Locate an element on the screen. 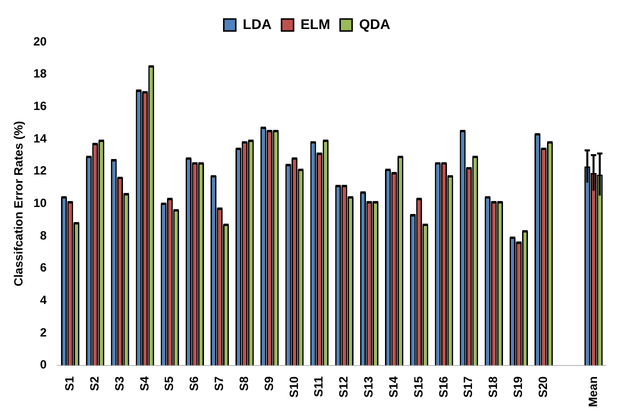 The image size is (622, 418). x-tick-label: S1 is located at coordinates (69, 384).